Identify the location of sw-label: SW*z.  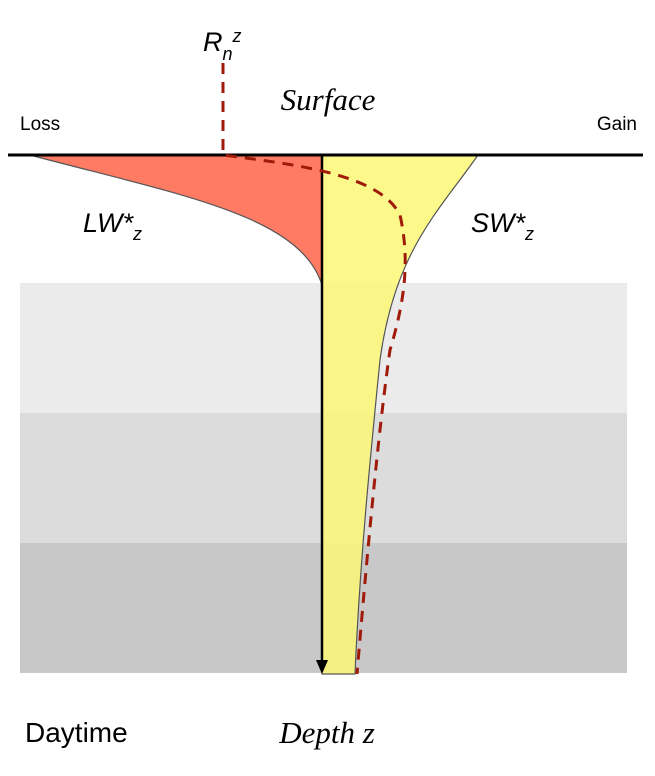
(502, 226).